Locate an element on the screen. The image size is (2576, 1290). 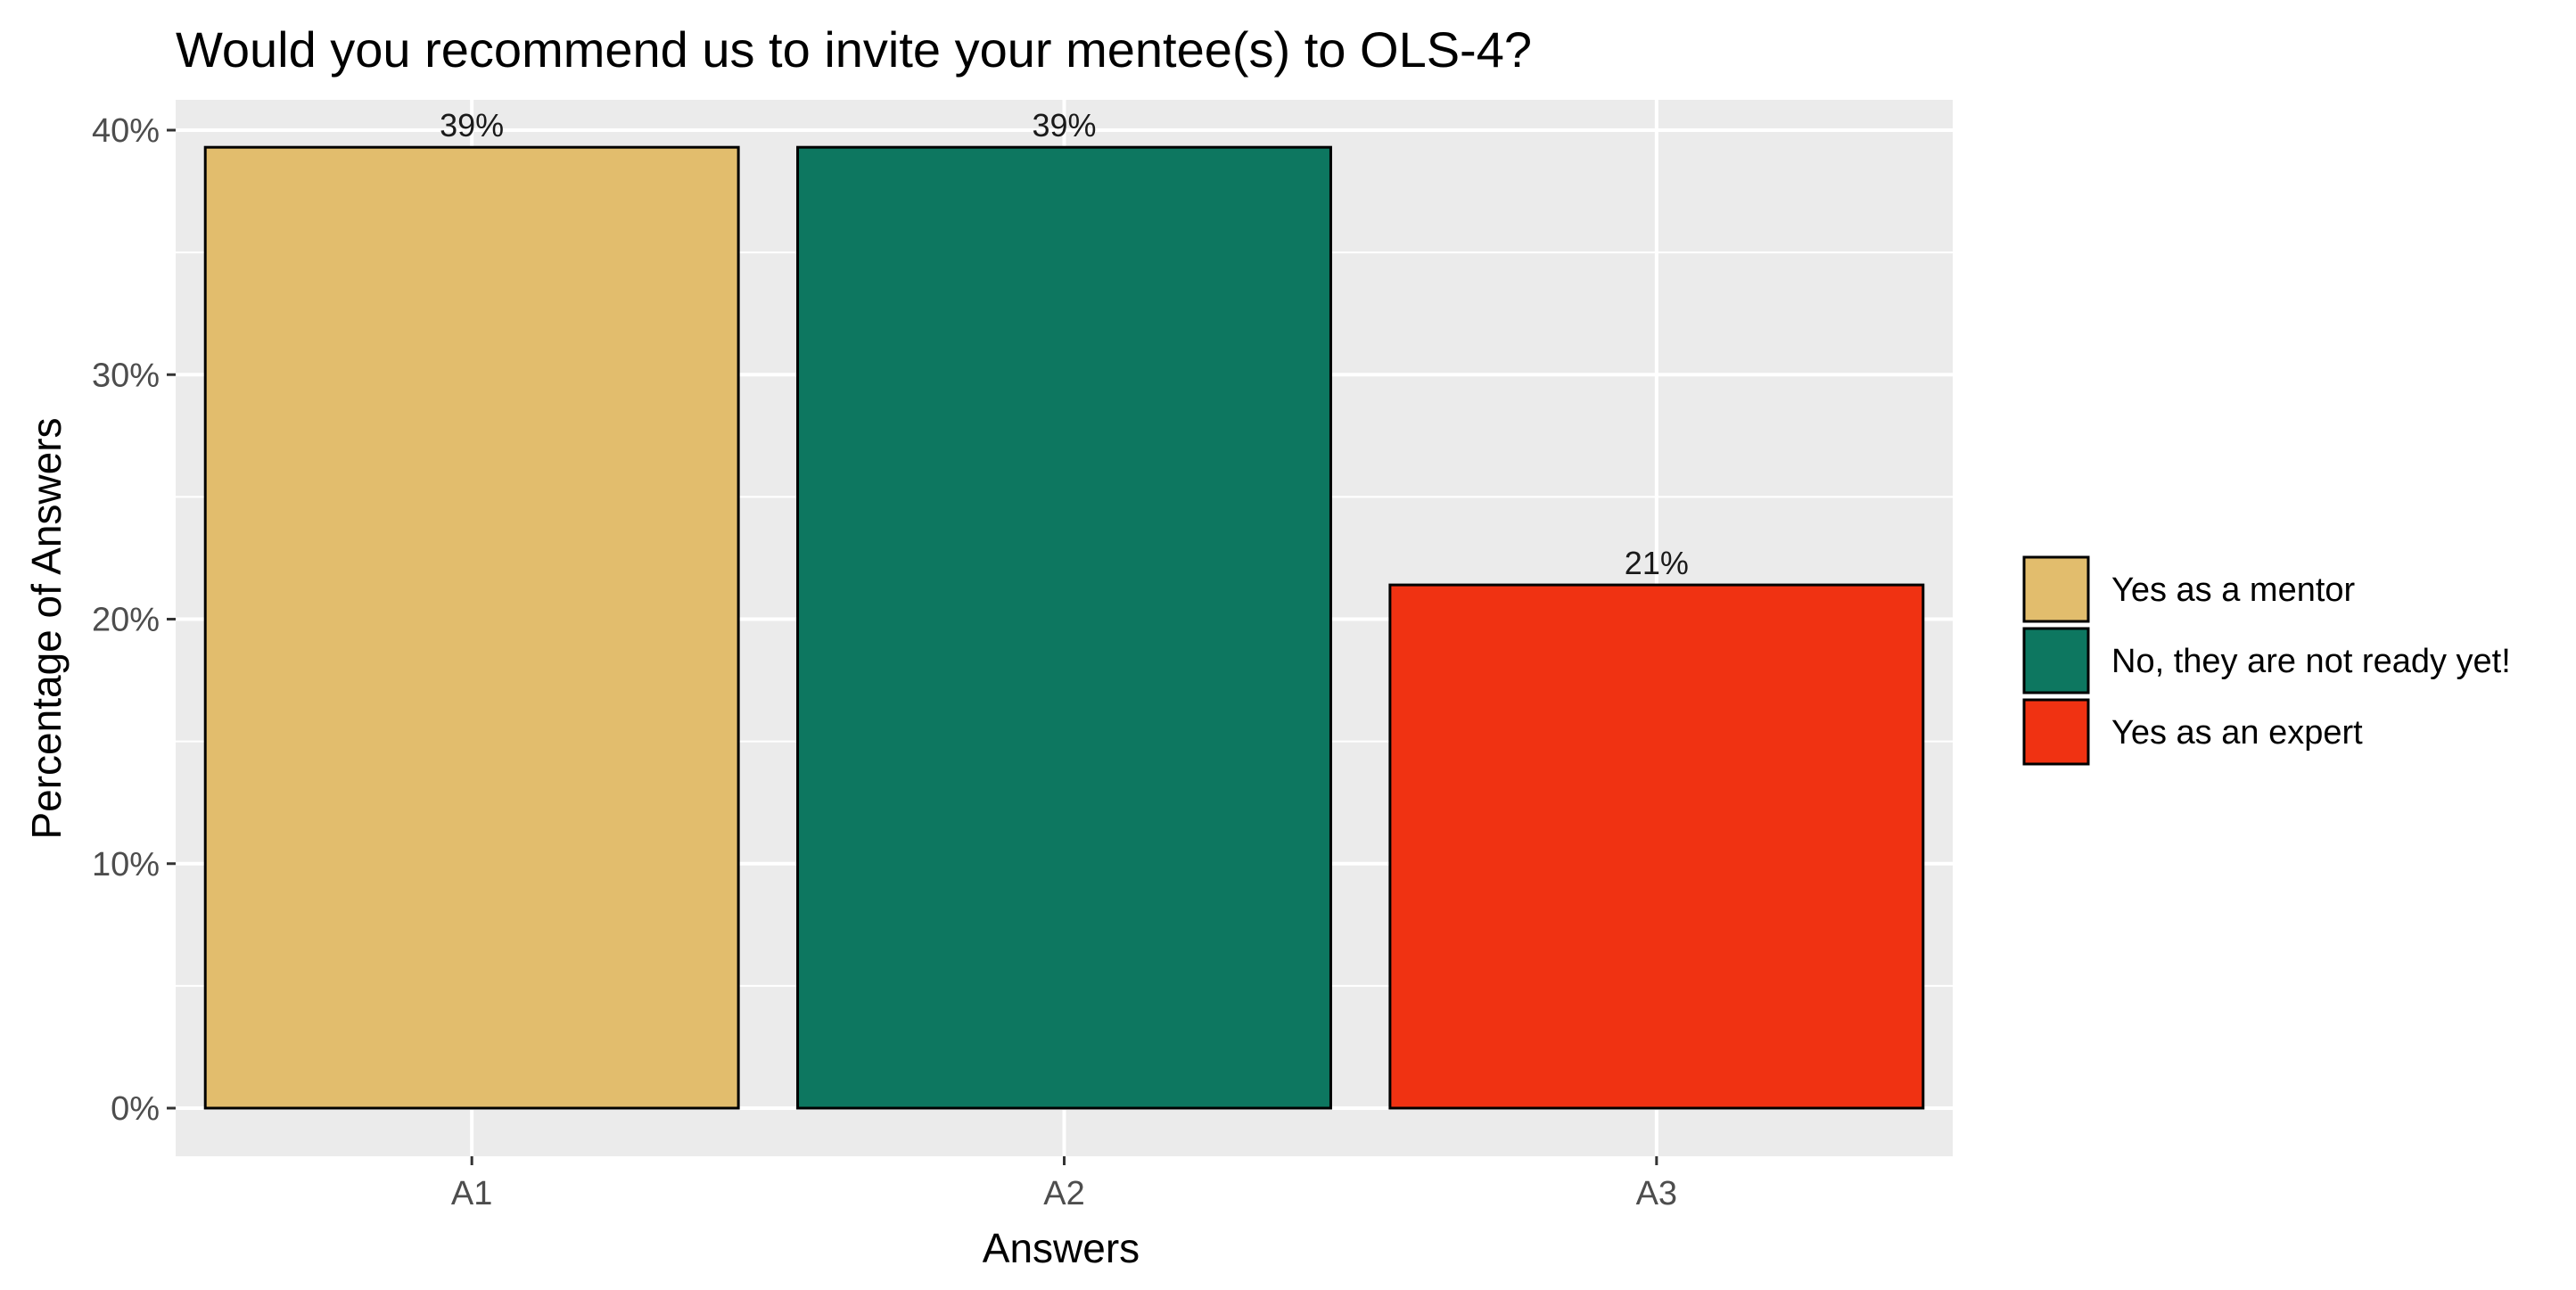
x-tick-label: A2 is located at coordinates (1063, 1193).